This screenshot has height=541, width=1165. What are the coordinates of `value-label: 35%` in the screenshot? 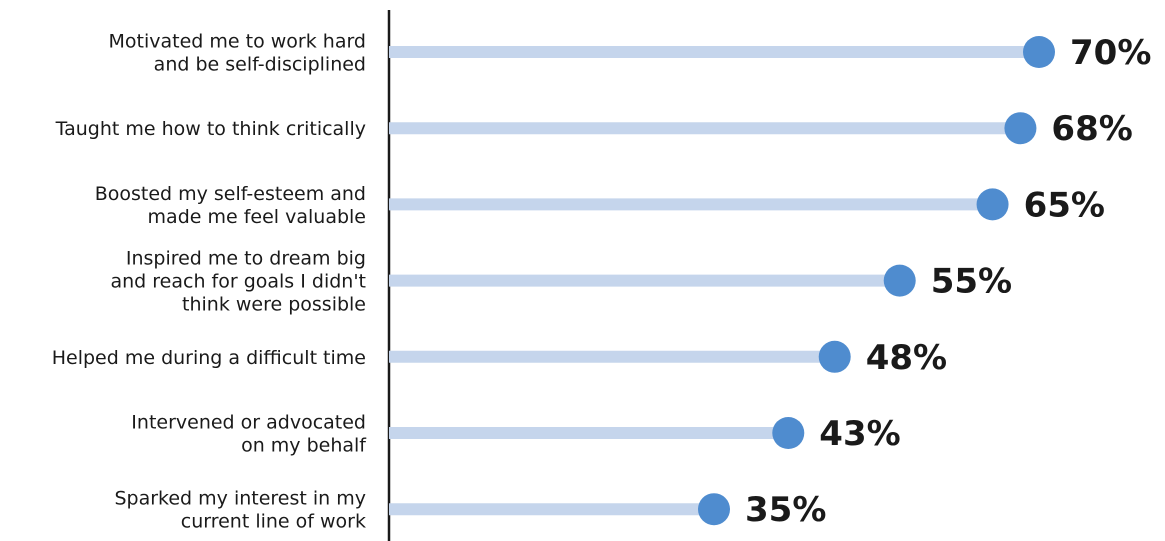 It's located at (785, 510).